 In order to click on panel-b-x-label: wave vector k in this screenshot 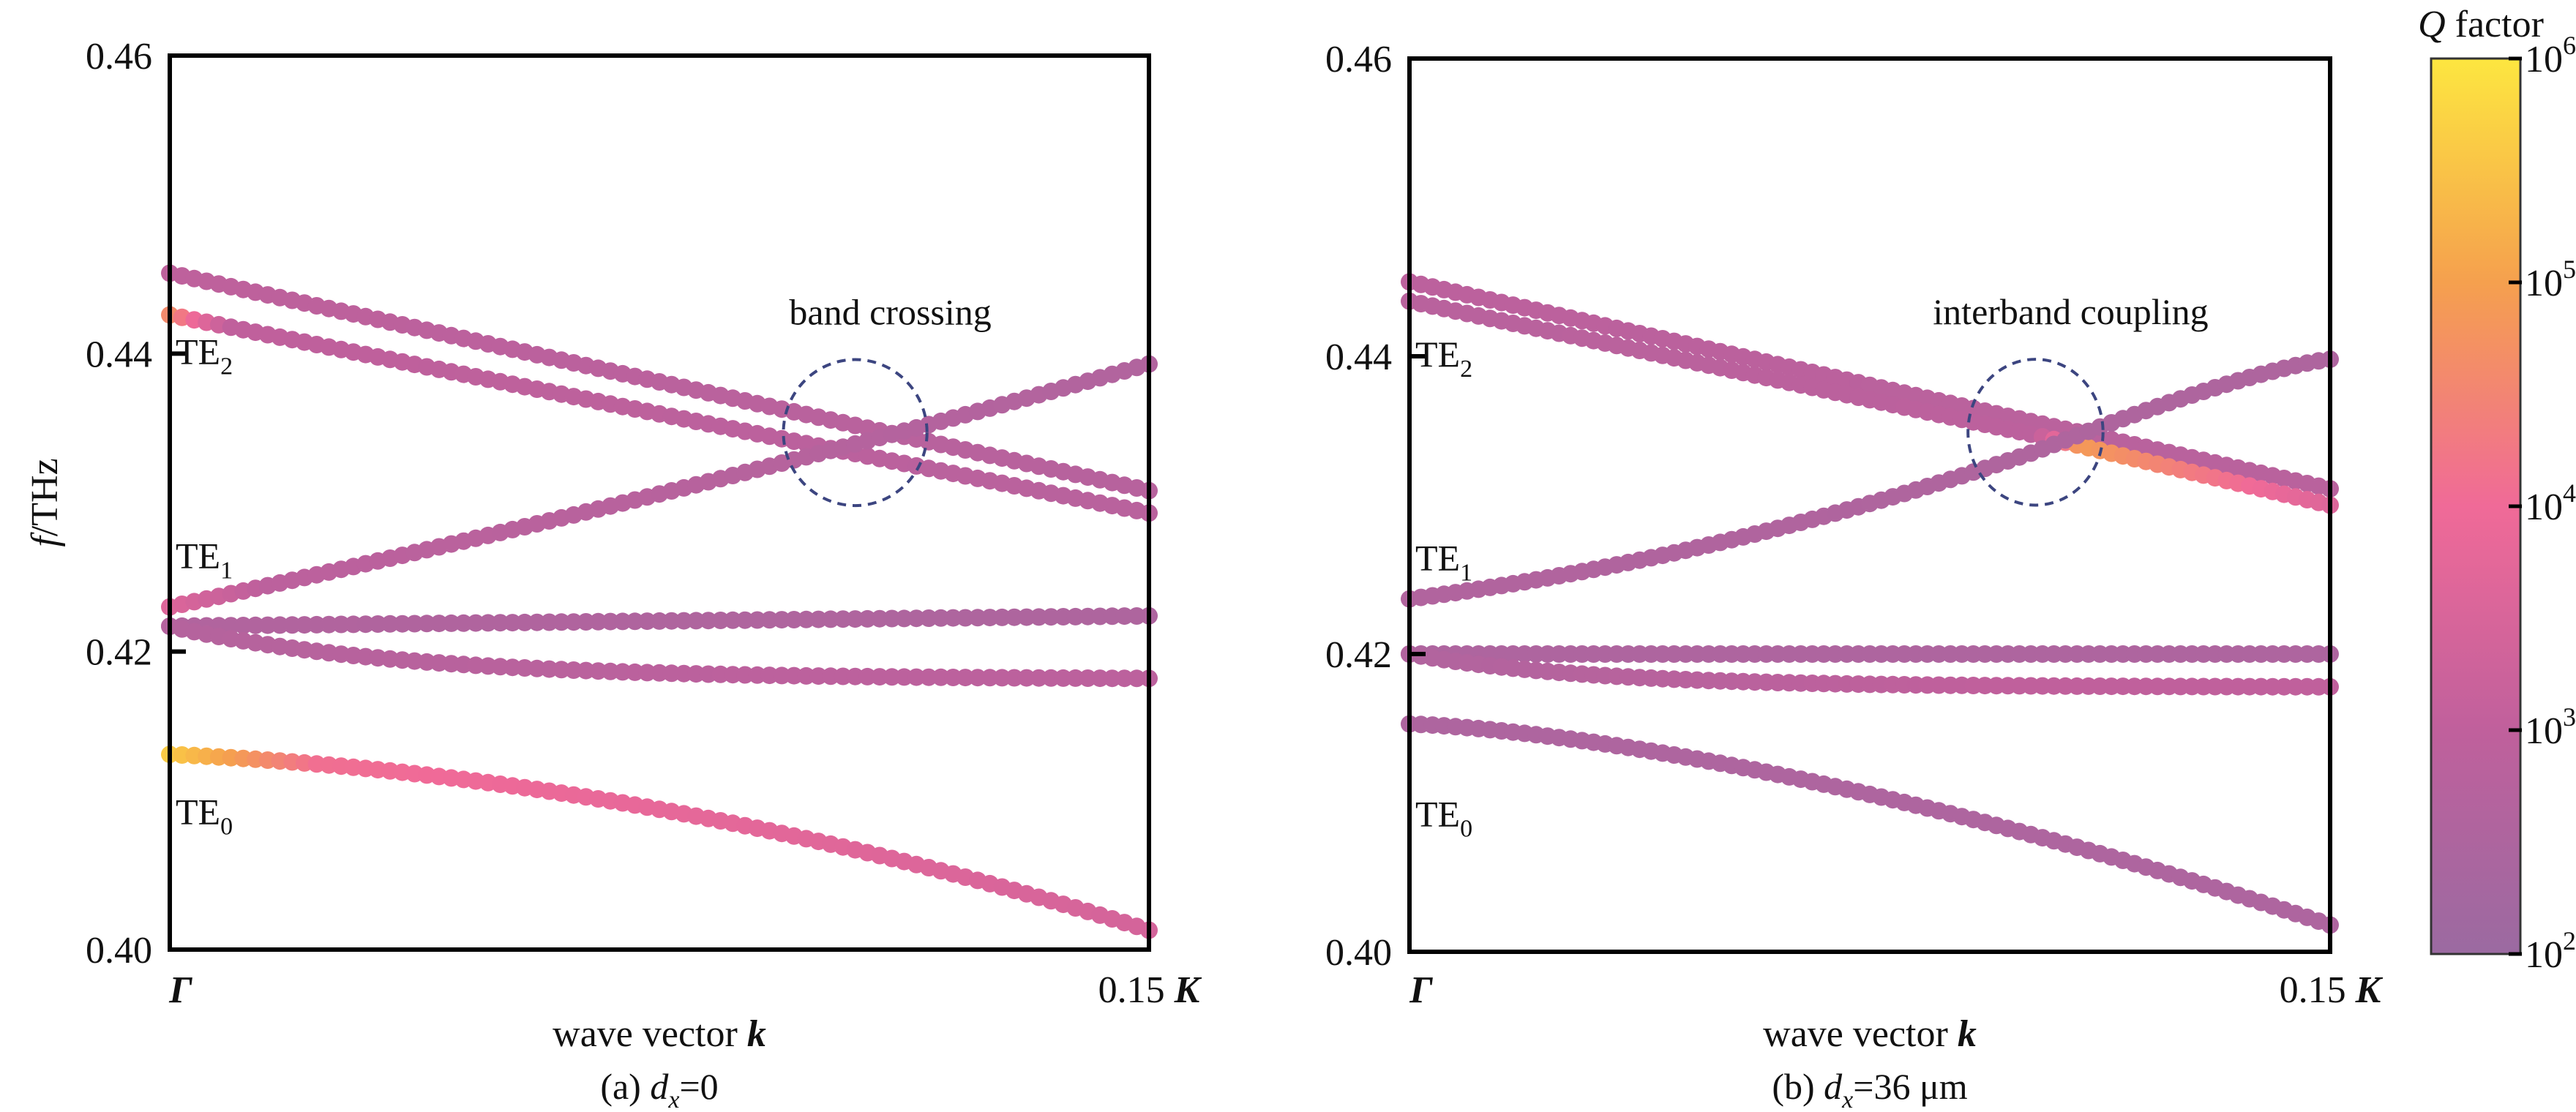, I will do `click(1870, 1034)`.